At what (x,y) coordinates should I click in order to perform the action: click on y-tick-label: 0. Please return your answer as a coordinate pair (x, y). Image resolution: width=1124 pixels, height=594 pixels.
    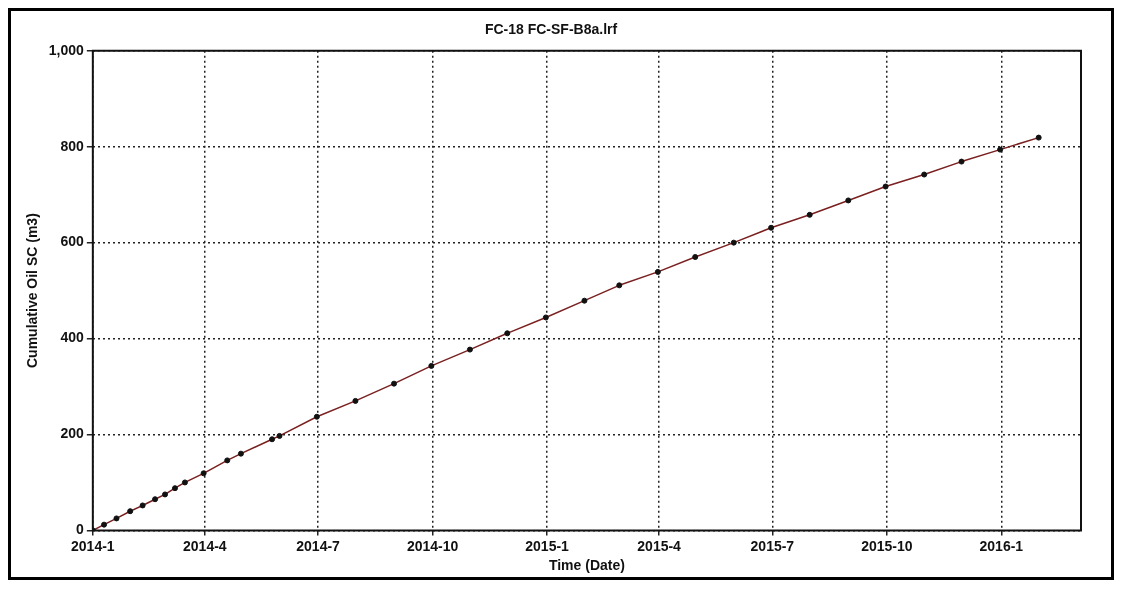
    Looking at the image, I should click on (80, 529).